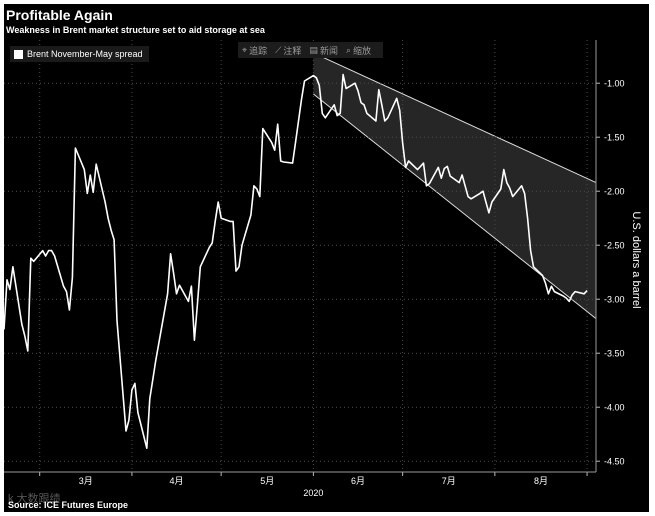 The height and width of the screenshot is (516, 655). What do you see at coordinates (614, 300) in the screenshot?
I see `y-tick-label: -3.00` at bounding box center [614, 300].